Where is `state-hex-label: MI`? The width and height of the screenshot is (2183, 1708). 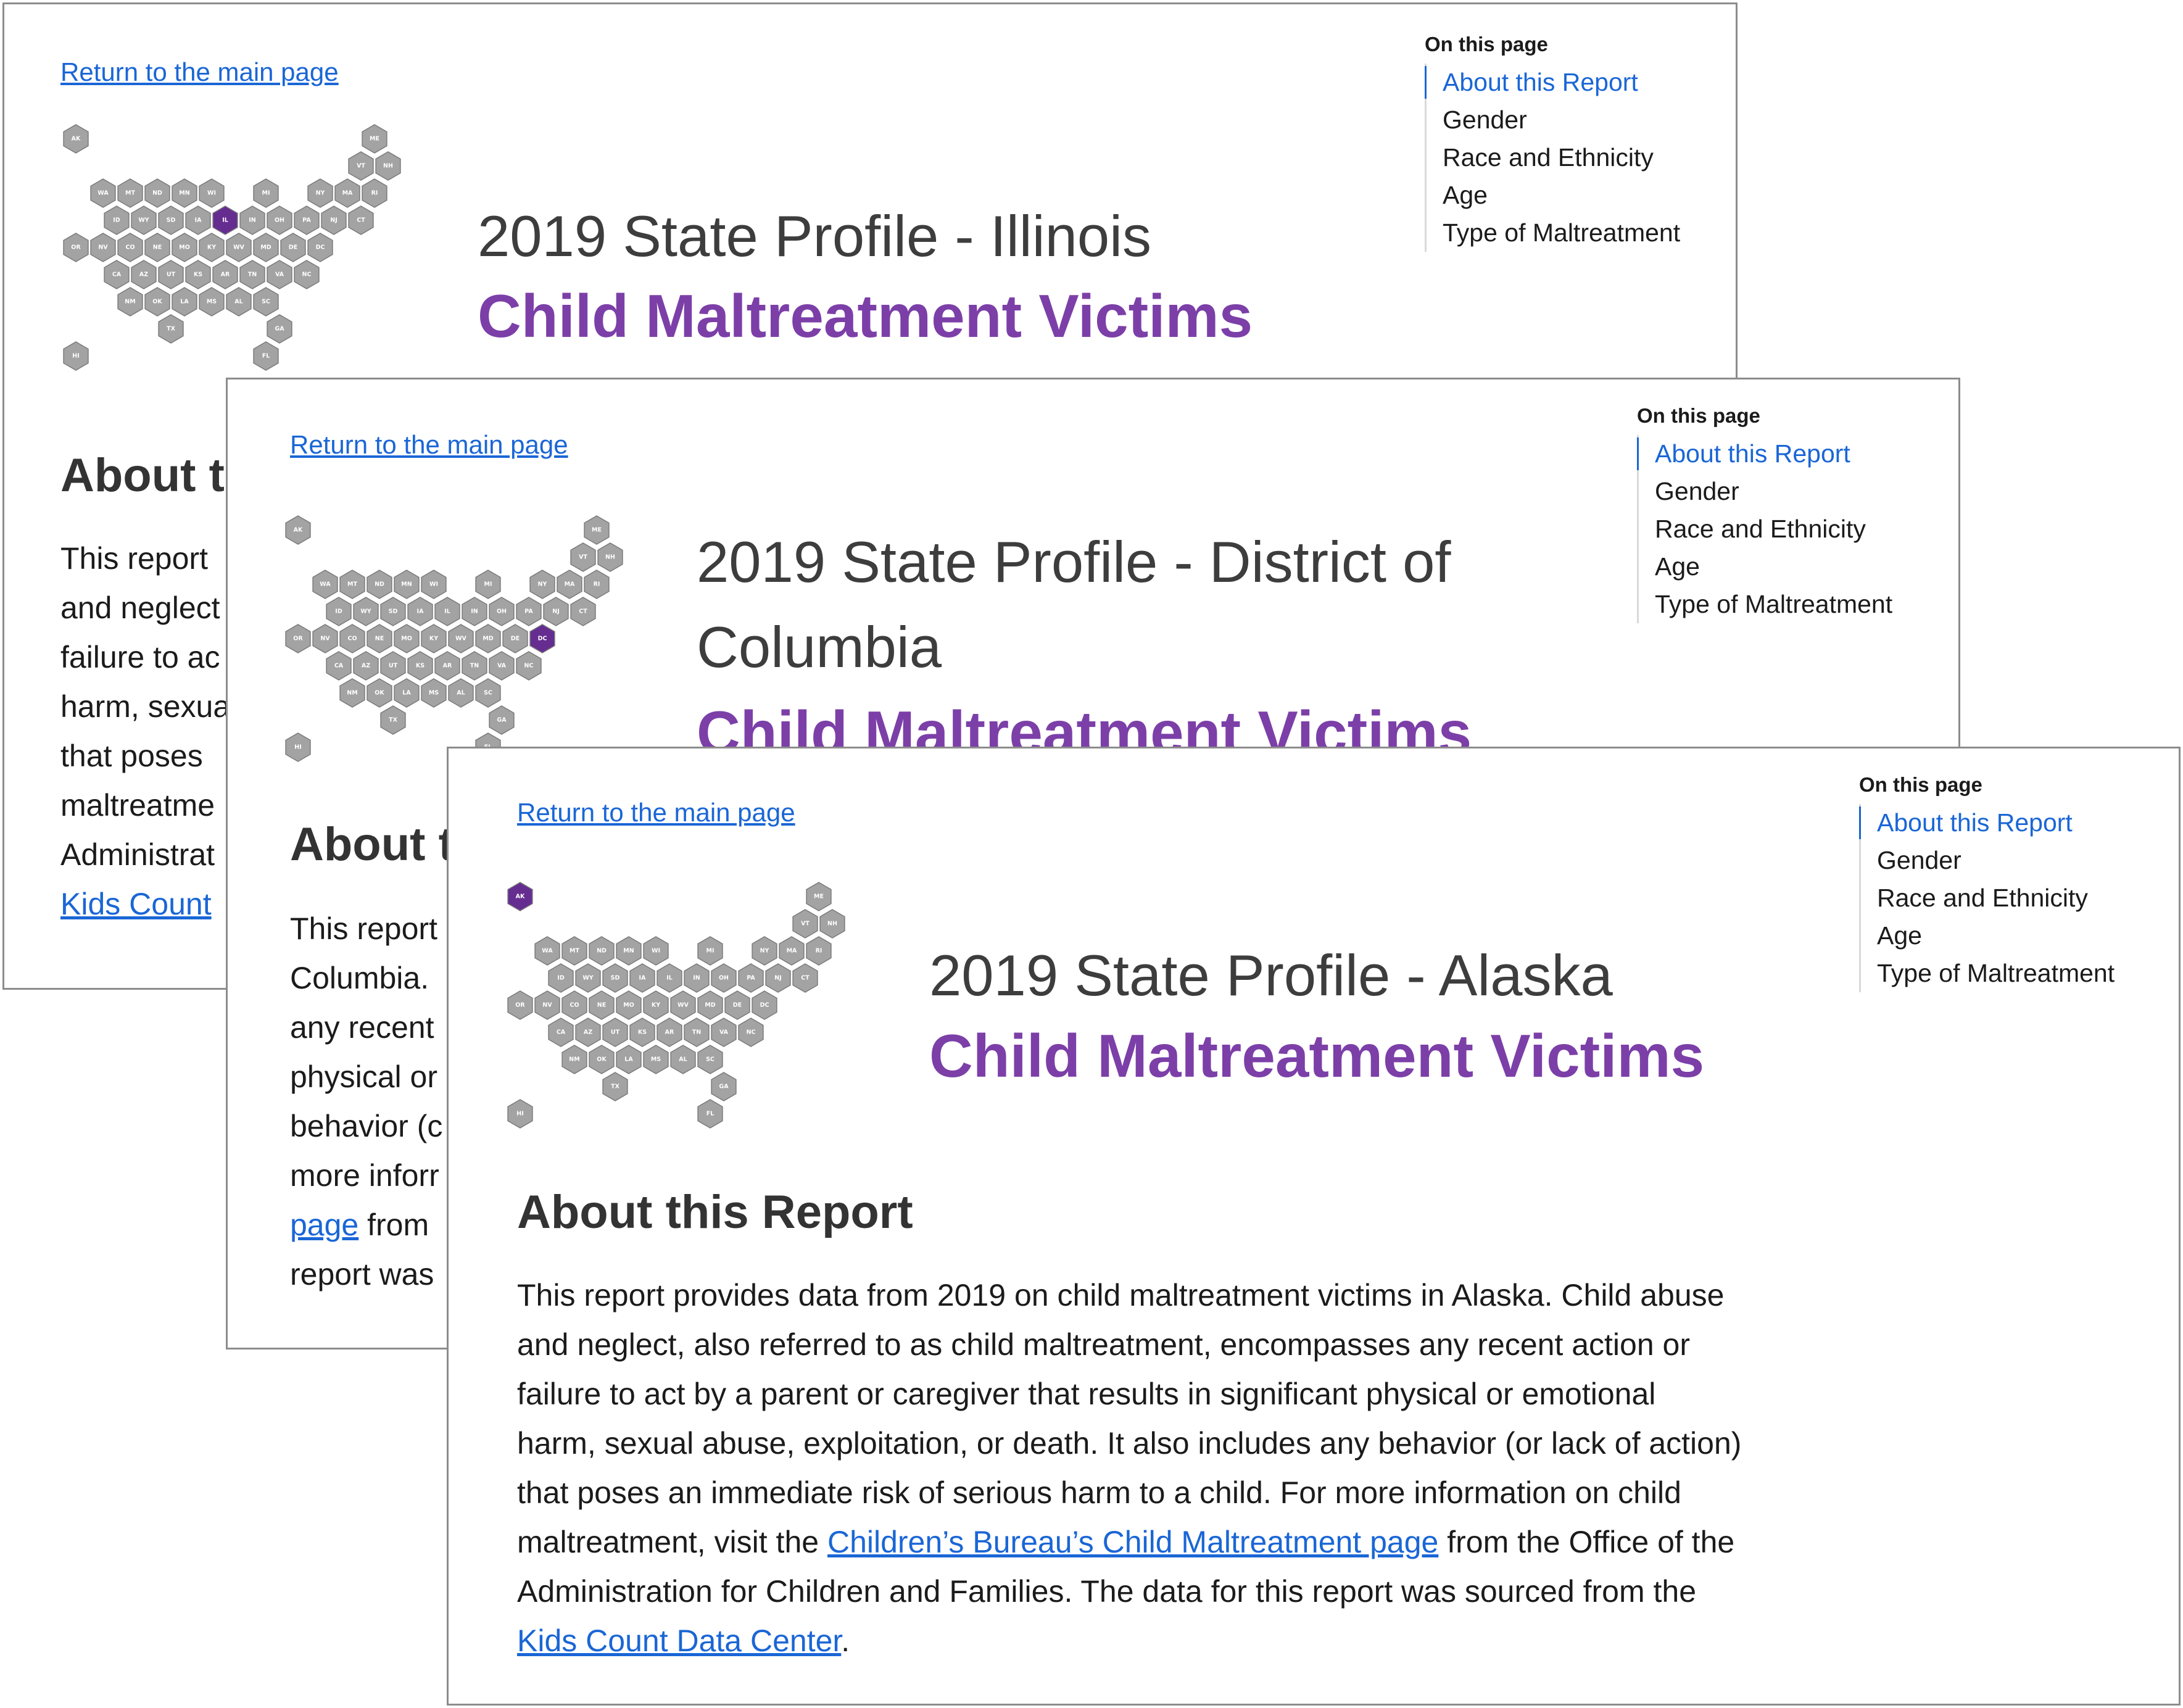 state-hex-label: MI is located at coordinates (710, 951).